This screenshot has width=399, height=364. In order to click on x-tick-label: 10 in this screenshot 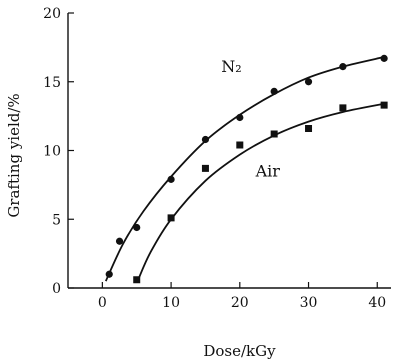, I will do `click(171, 303)`.